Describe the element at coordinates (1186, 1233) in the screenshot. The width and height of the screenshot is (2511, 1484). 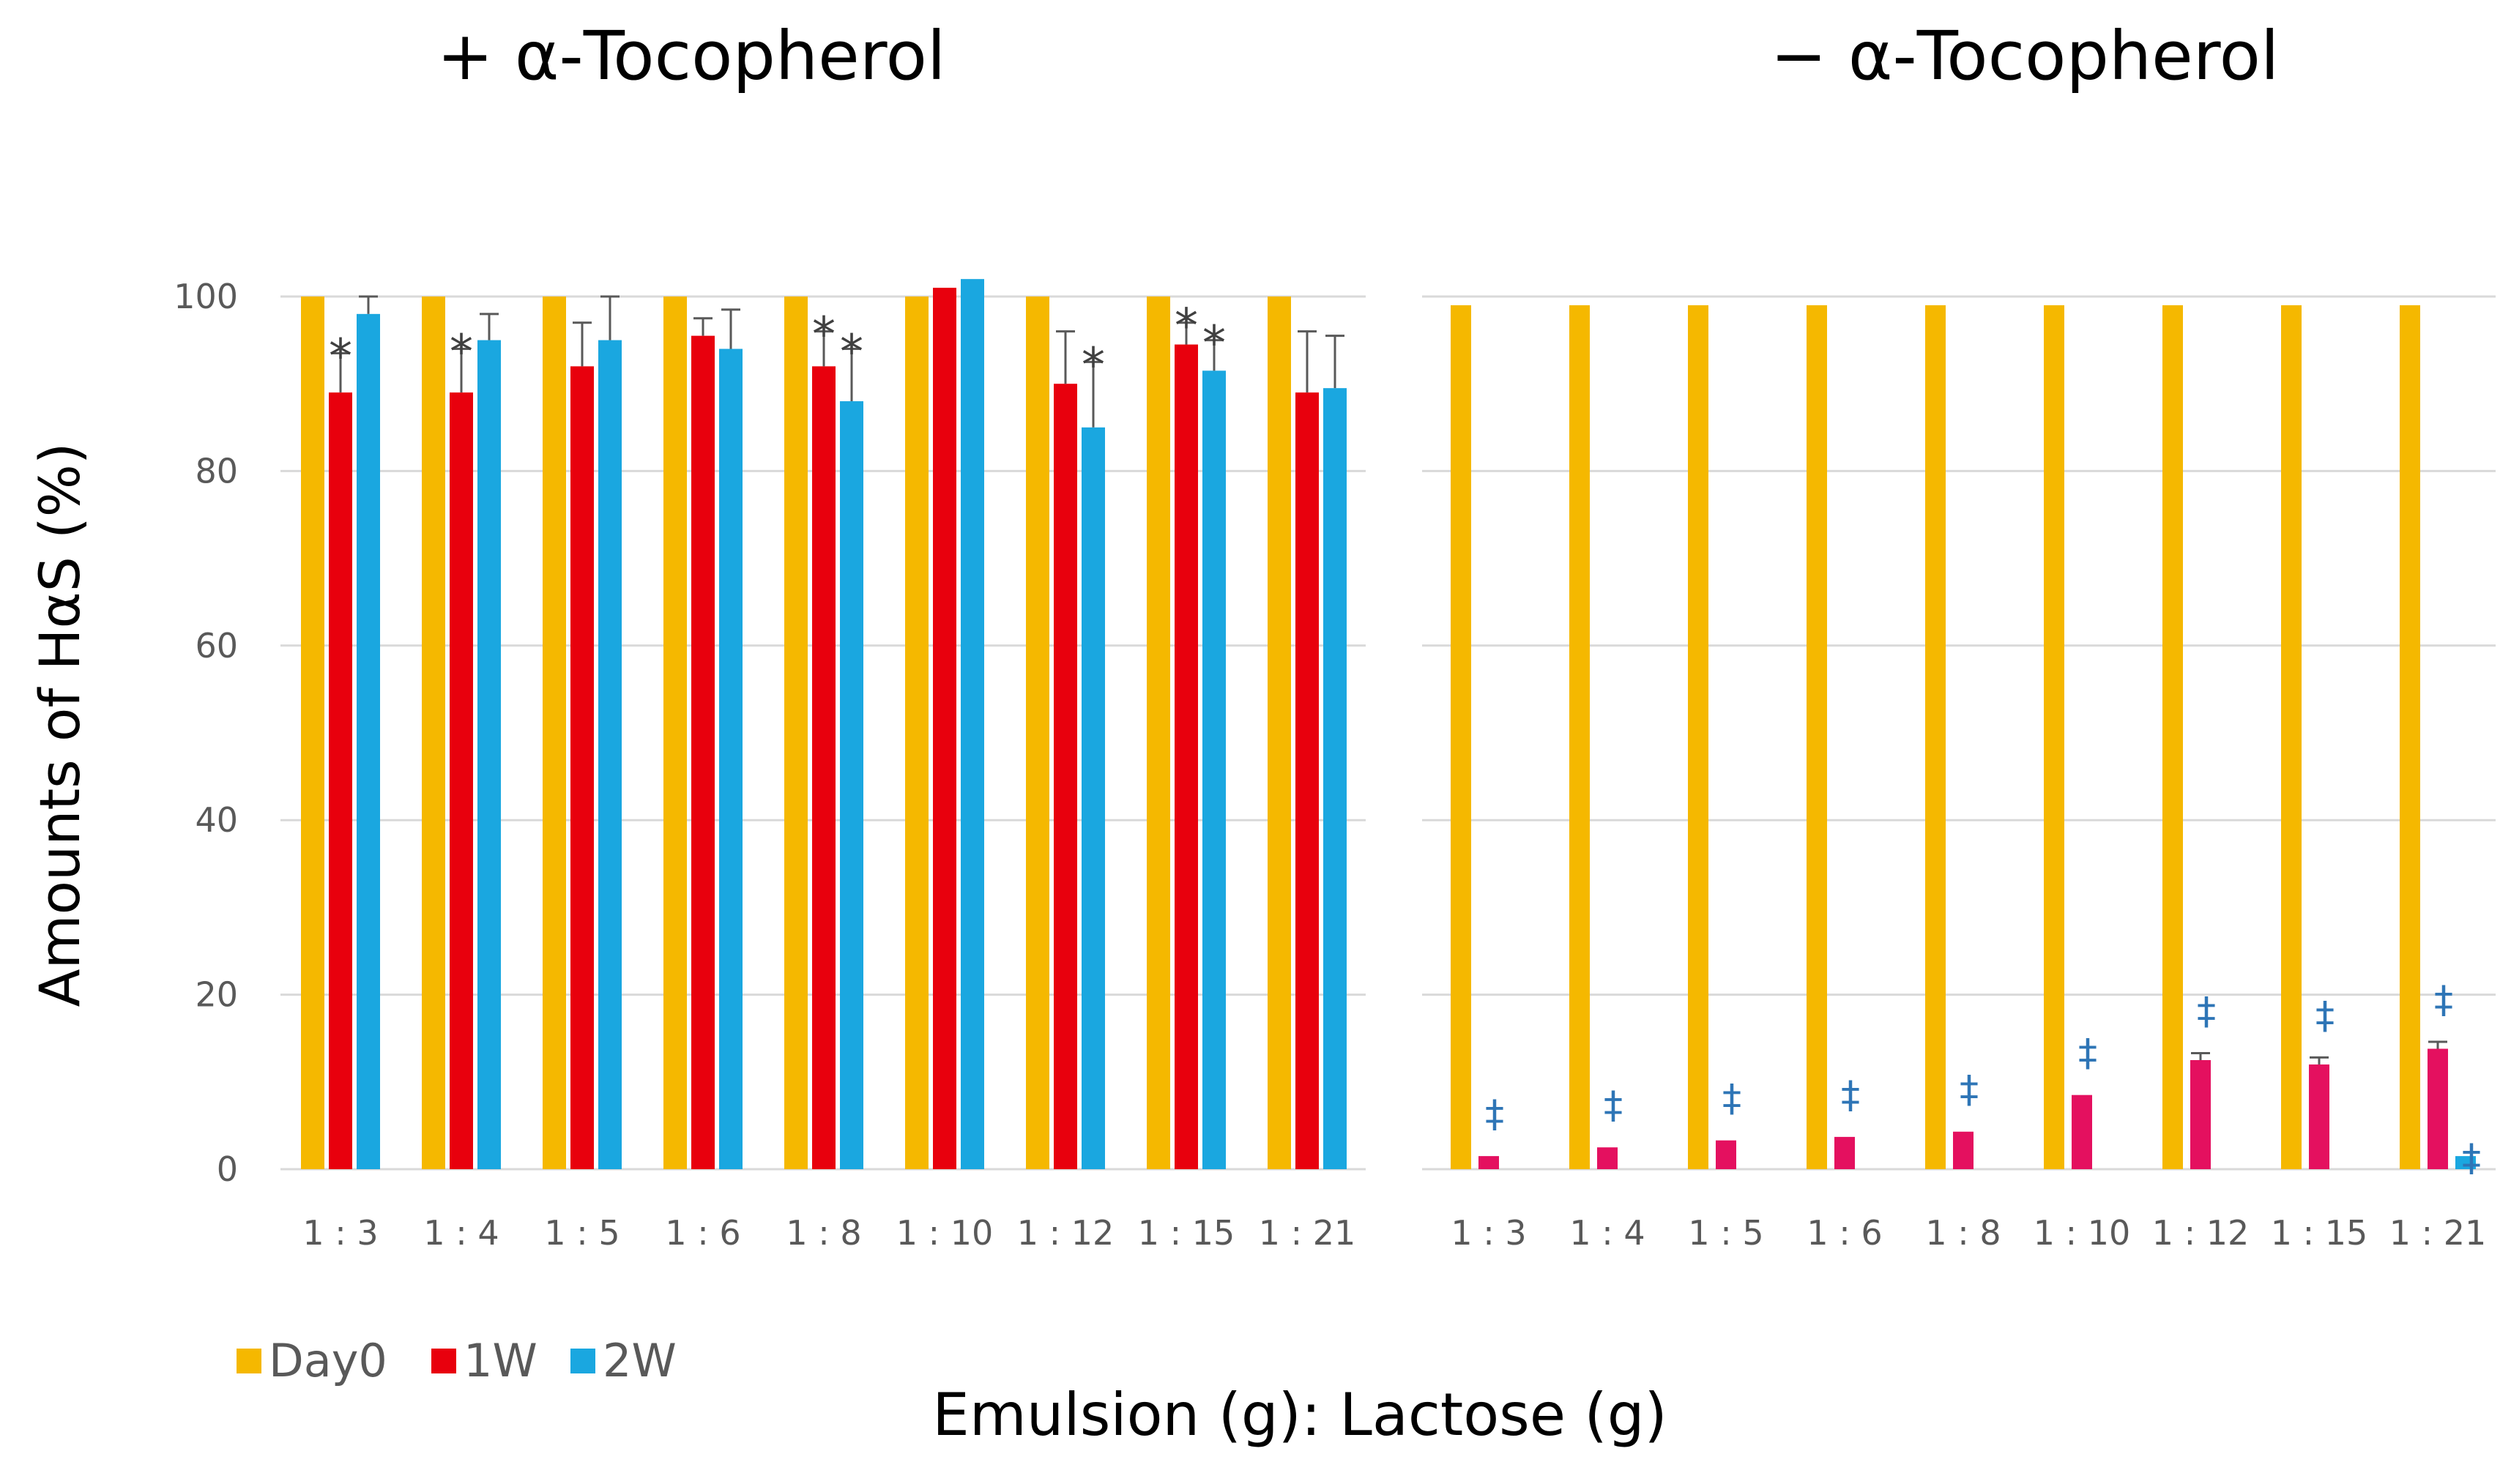
I see `panel1-x-tick-label: 1 : 15` at that location.